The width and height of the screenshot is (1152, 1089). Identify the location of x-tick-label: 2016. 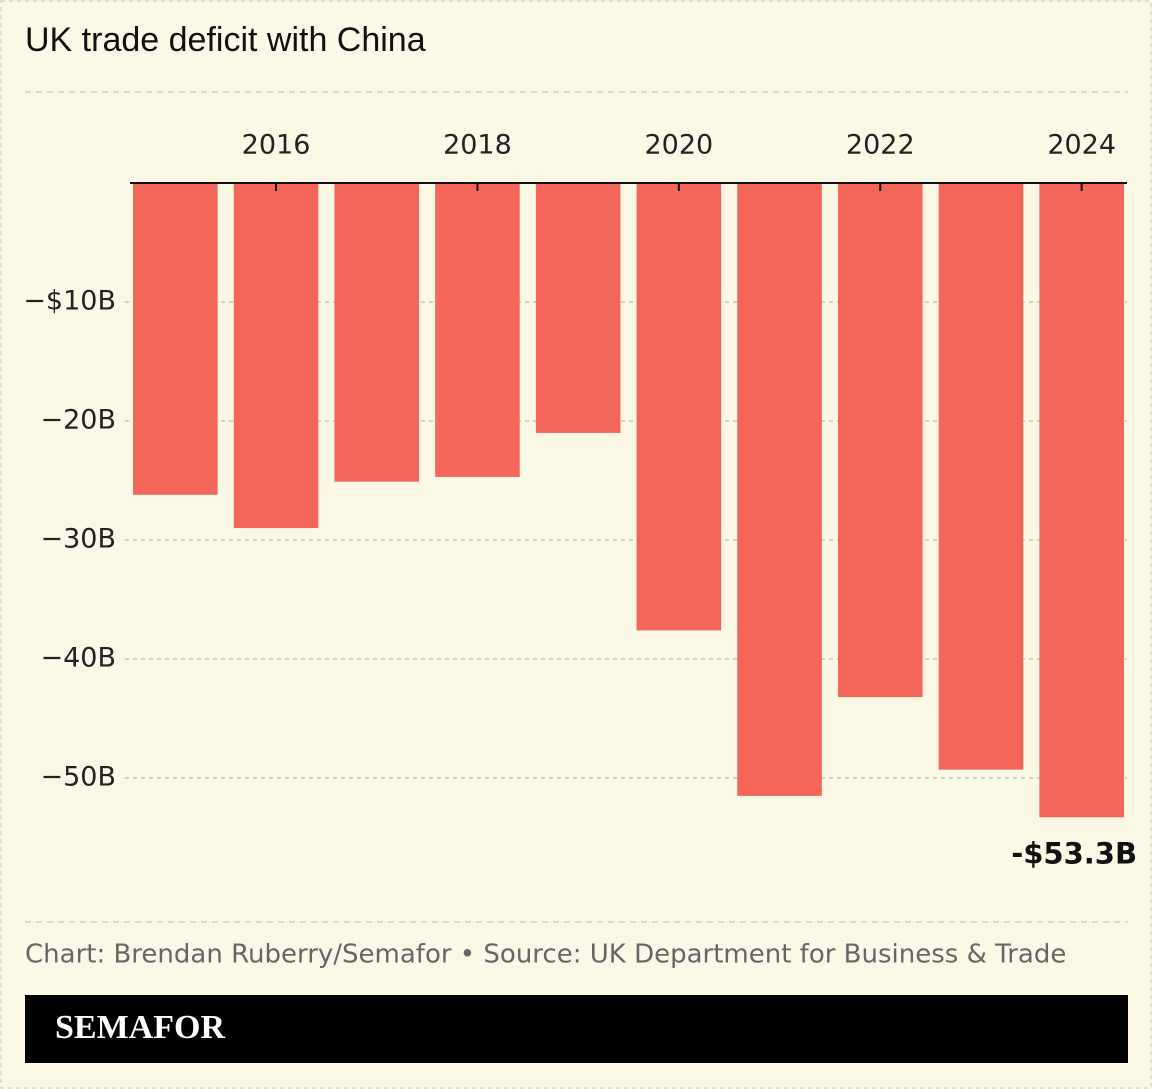
(276, 145).